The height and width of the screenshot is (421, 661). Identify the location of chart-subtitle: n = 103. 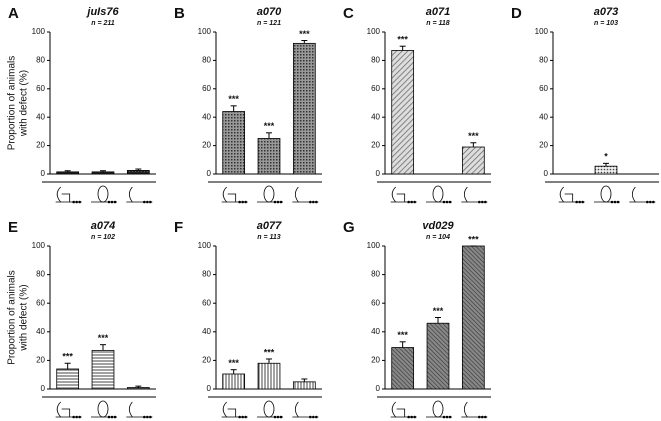
(606, 23).